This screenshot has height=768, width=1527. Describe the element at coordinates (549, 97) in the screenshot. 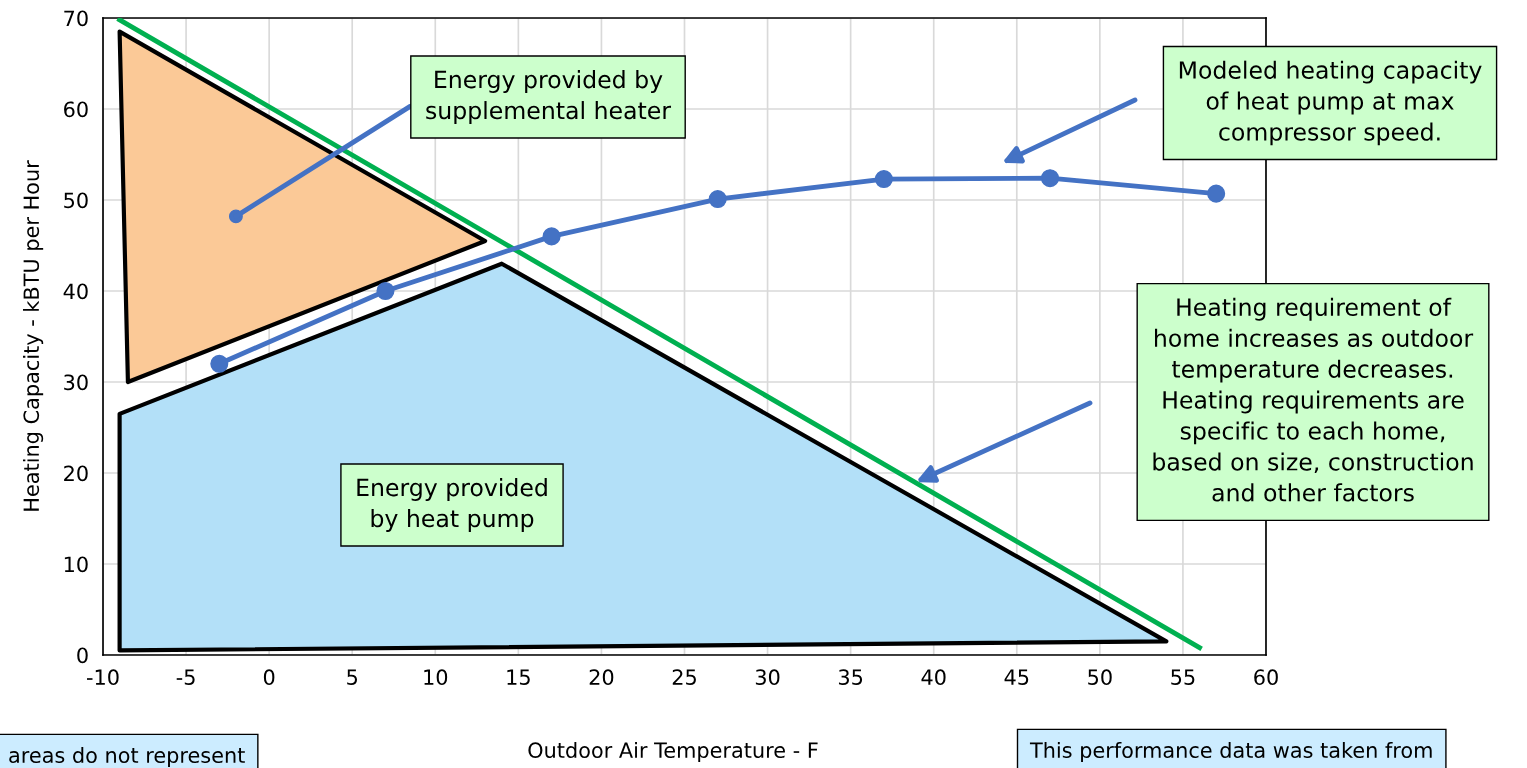

I see `annotation: Energy provided by supplemental heater` at that location.